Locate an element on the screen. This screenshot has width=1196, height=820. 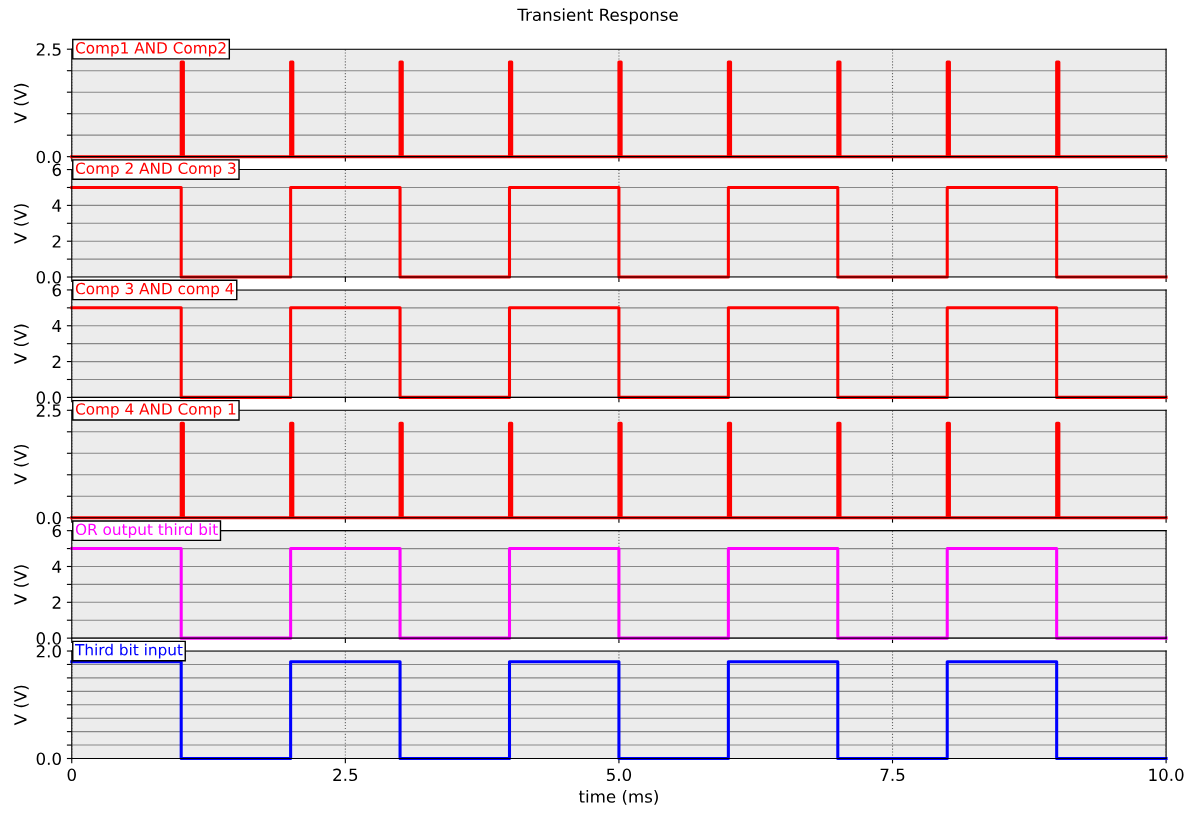
x-tick-label: 10.0 is located at coordinates (1166, 775).